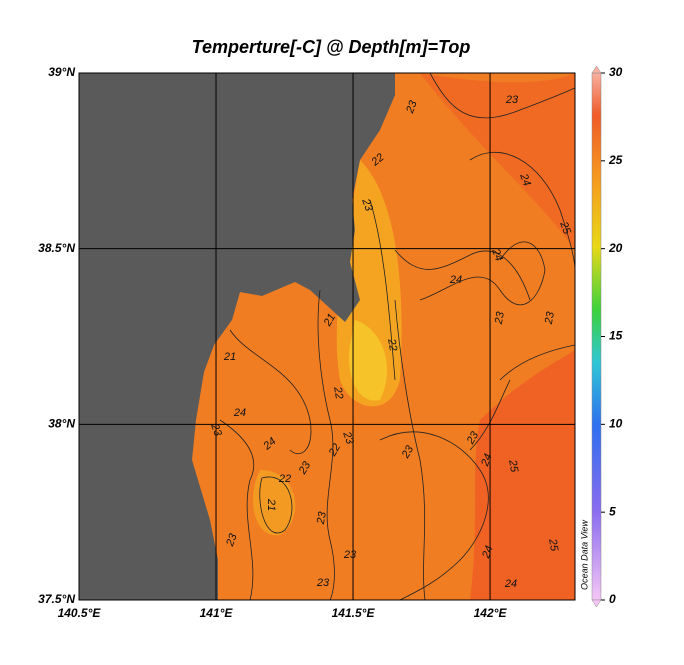  Describe the element at coordinates (56, 599) in the screenshot. I see `y-tick-label: 37.5°N` at that location.